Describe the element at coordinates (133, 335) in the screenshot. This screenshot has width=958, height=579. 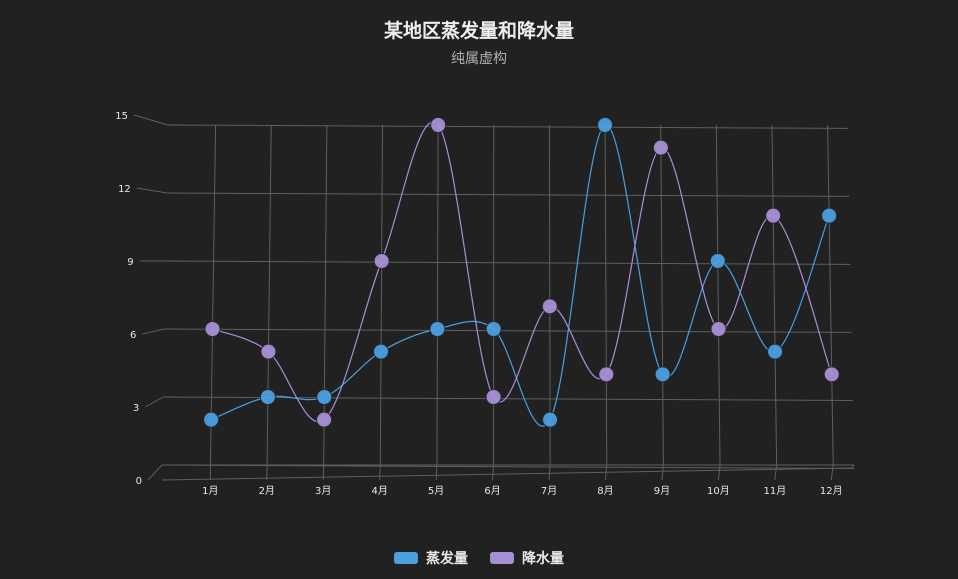
I see `y-tick-label-2: 6` at that location.